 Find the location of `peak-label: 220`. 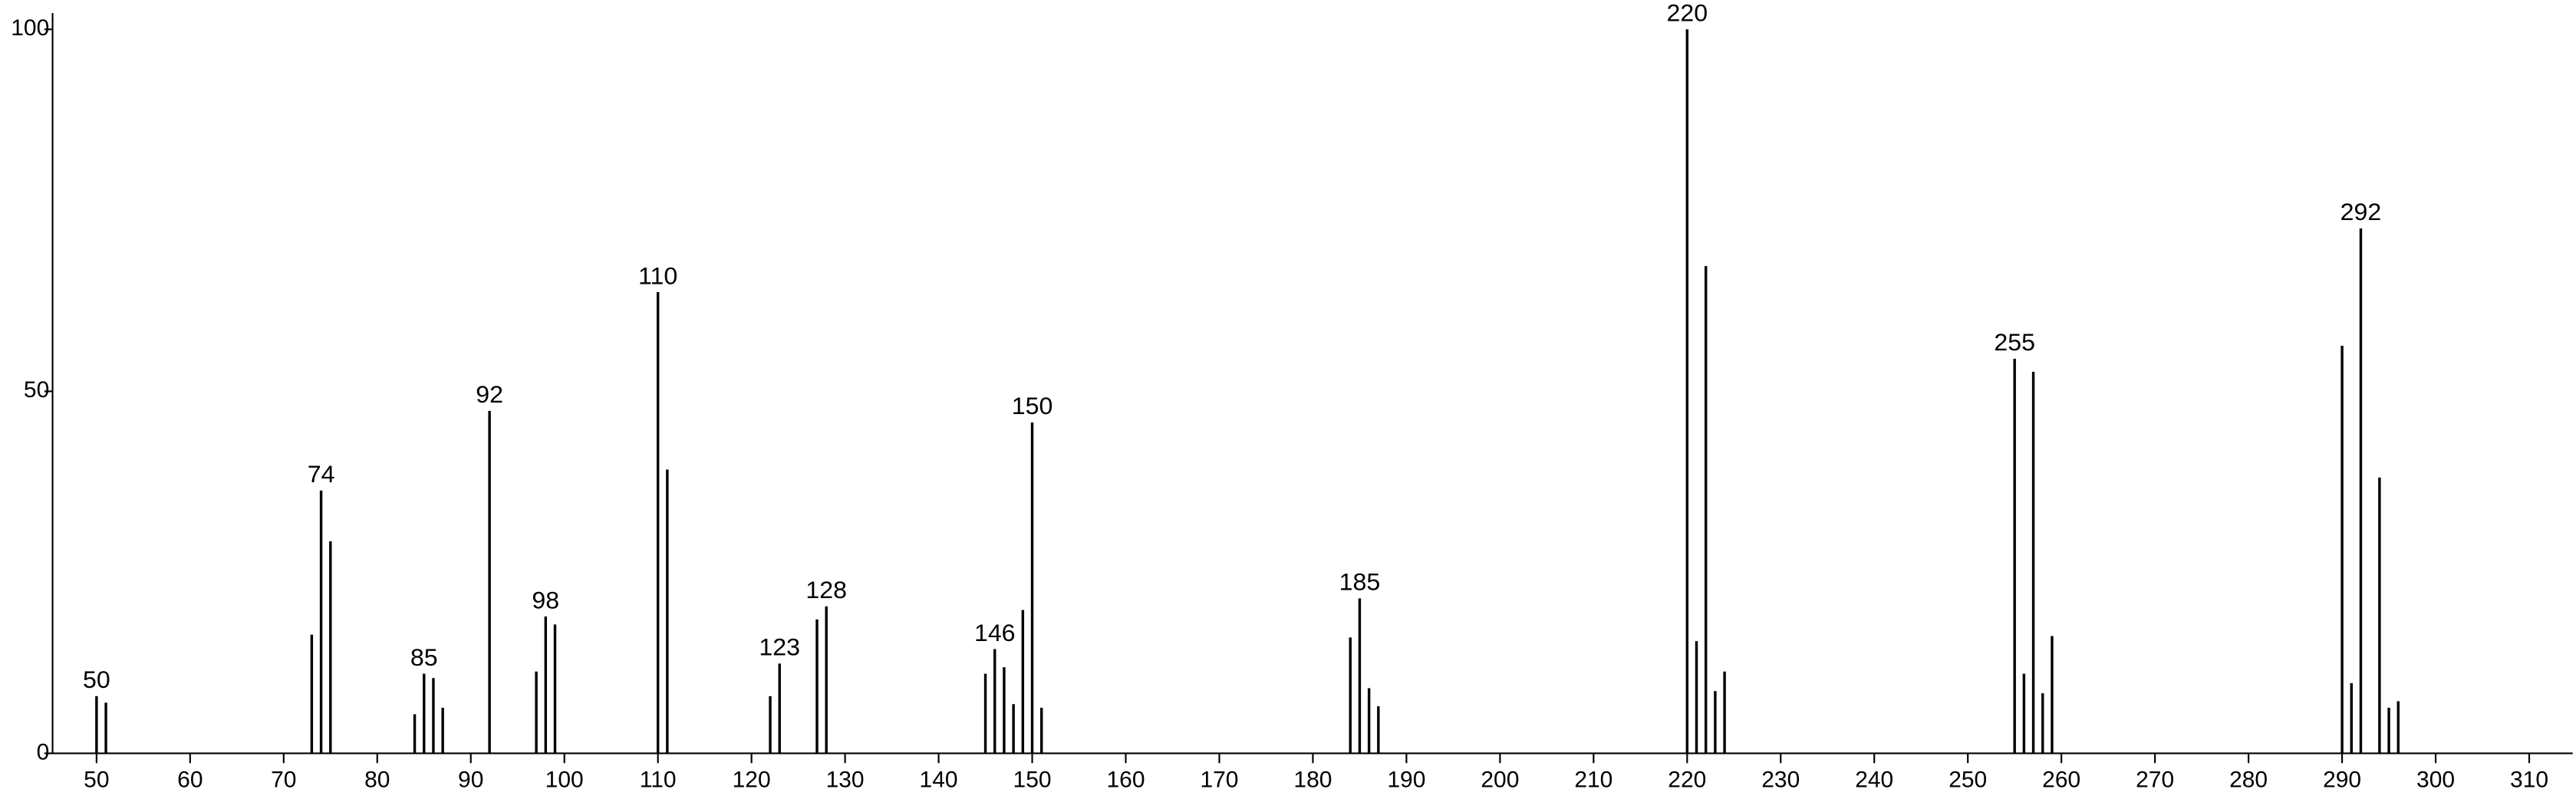

peak-label: 220 is located at coordinates (1687, 13).